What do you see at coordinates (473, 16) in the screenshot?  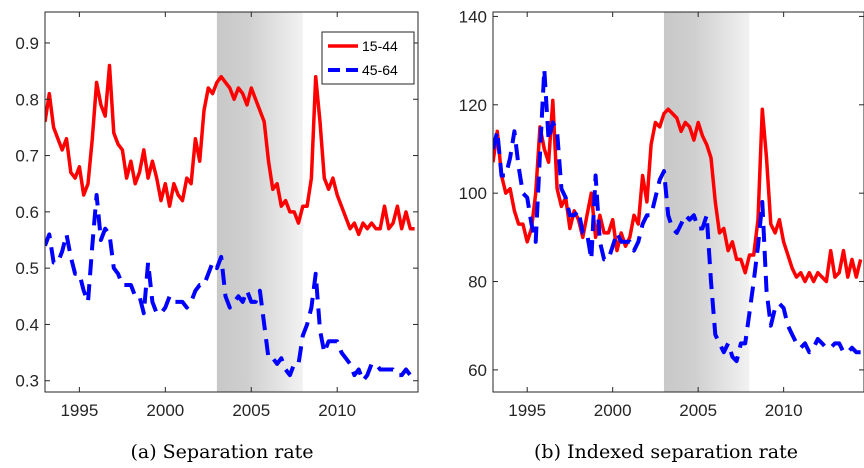 I see `y-tick-label: 140` at bounding box center [473, 16].